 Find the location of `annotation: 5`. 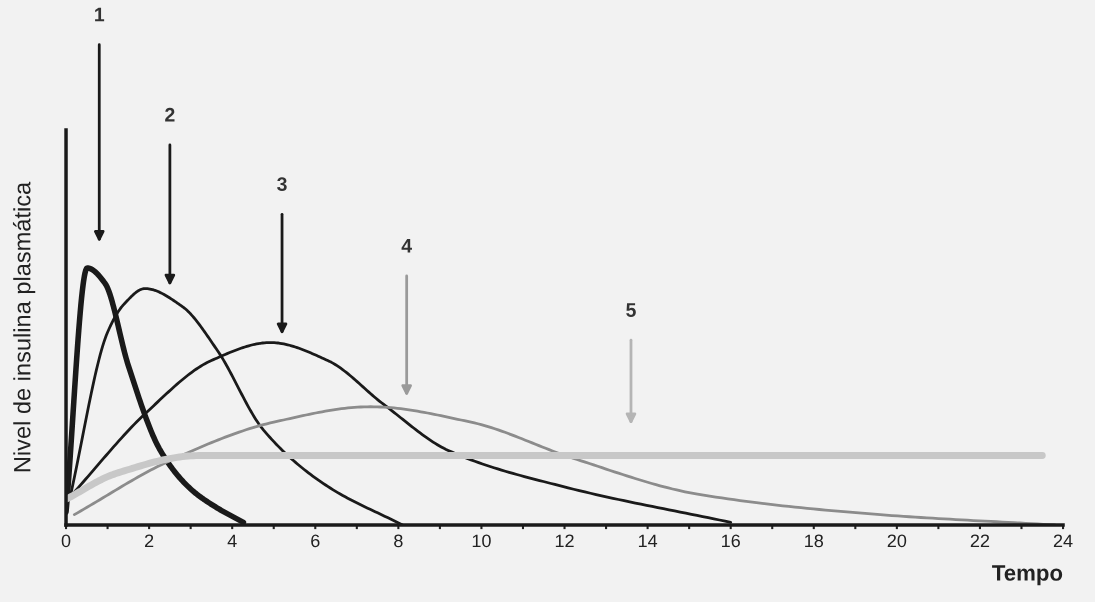

annotation: 5 is located at coordinates (631, 310).